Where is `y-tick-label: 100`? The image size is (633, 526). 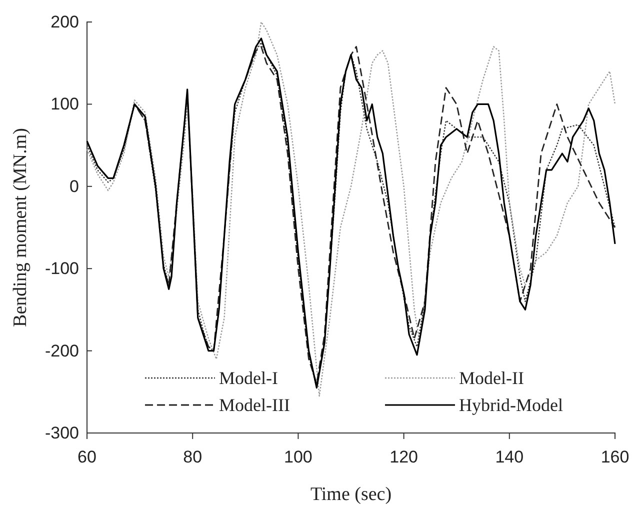
y-tick-label: 100 is located at coordinates (64, 104).